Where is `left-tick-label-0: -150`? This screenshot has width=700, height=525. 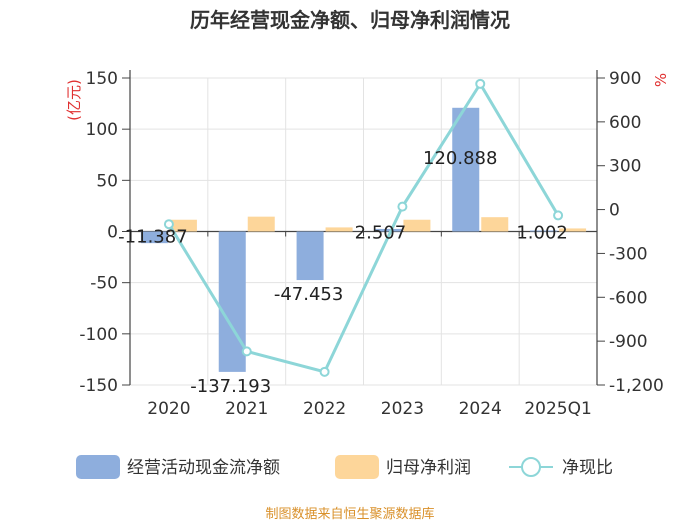 left-tick-label-0: -150 is located at coordinates (98, 386).